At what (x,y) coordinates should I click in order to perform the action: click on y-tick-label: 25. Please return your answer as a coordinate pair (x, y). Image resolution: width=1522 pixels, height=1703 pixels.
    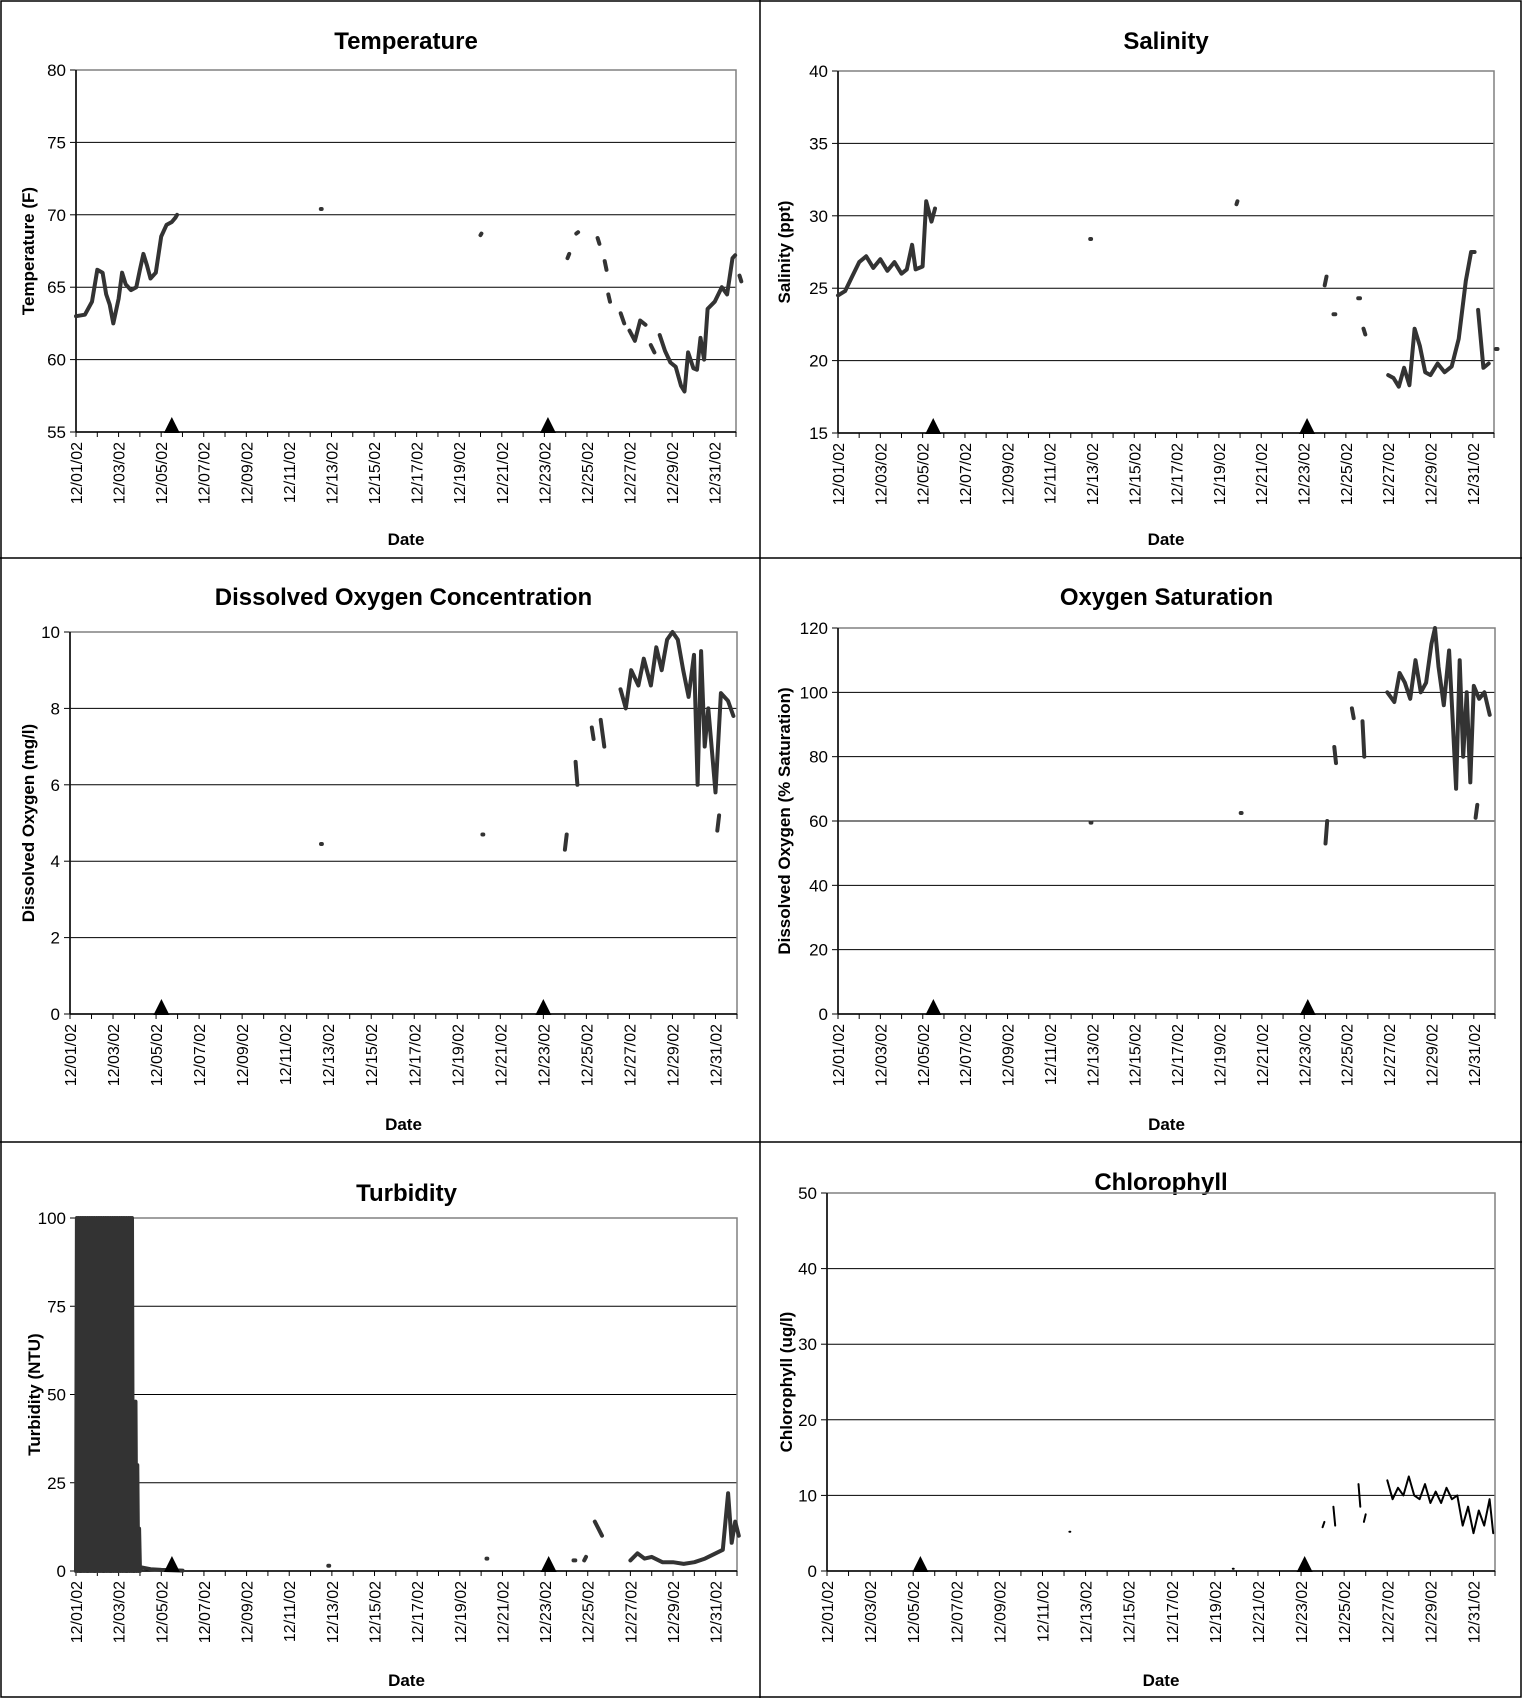
    Looking at the image, I should click on (56, 1483).